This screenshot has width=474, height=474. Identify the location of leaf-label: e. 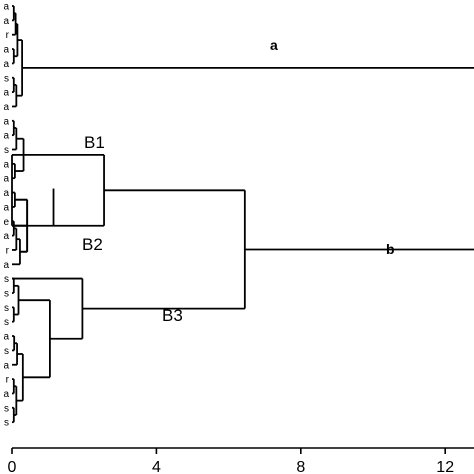
(6, 222).